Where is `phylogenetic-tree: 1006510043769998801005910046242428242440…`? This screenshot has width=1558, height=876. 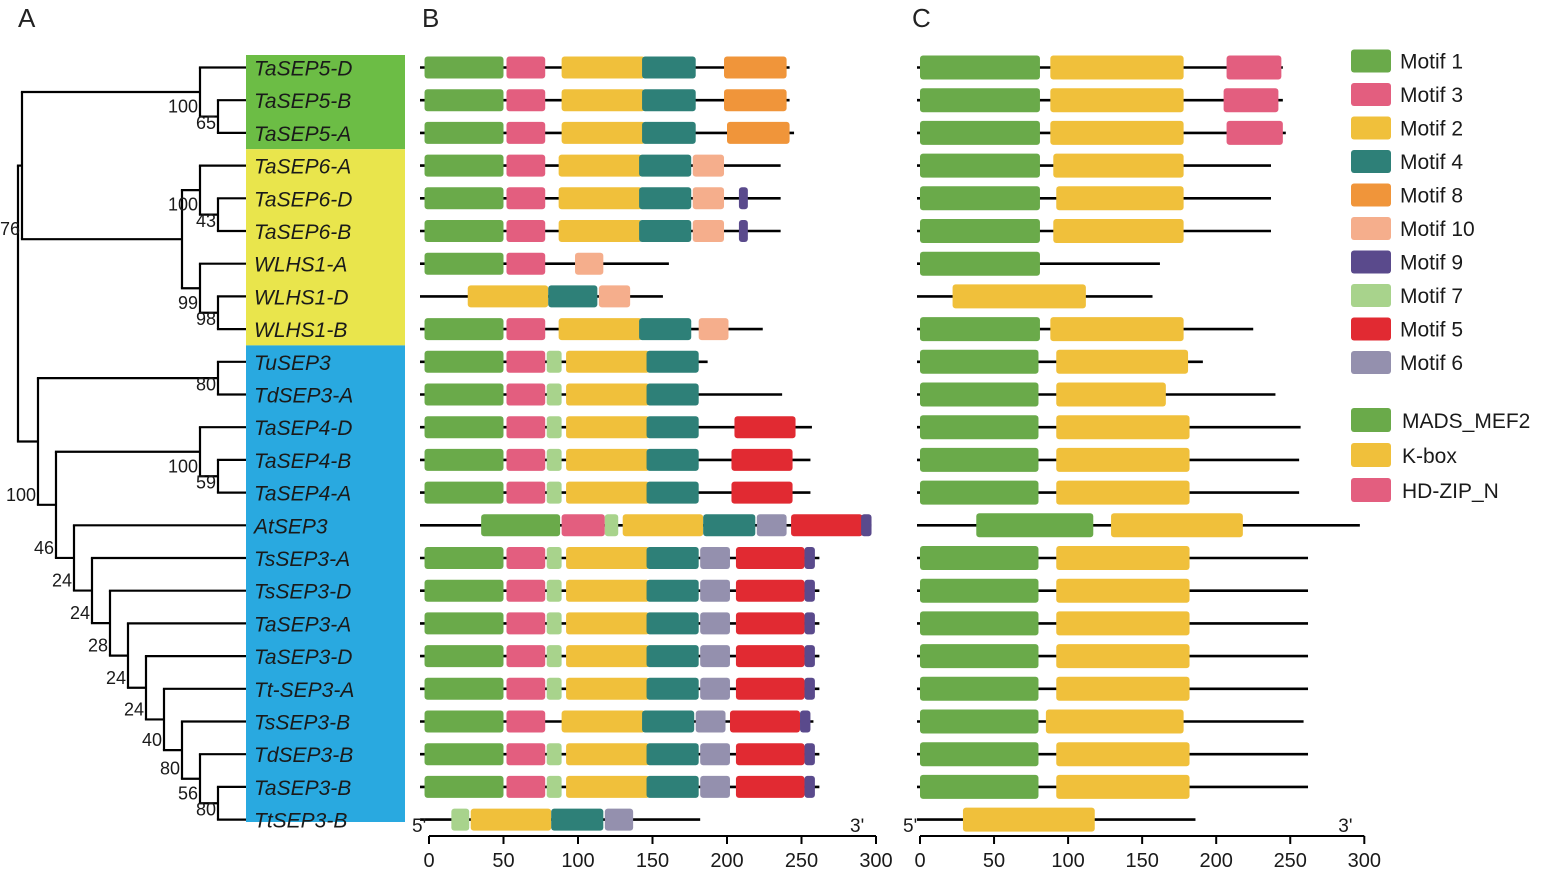
phylogenetic-tree: 1006510043769998801005910046242428242440… is located at coordinates (123, 443).